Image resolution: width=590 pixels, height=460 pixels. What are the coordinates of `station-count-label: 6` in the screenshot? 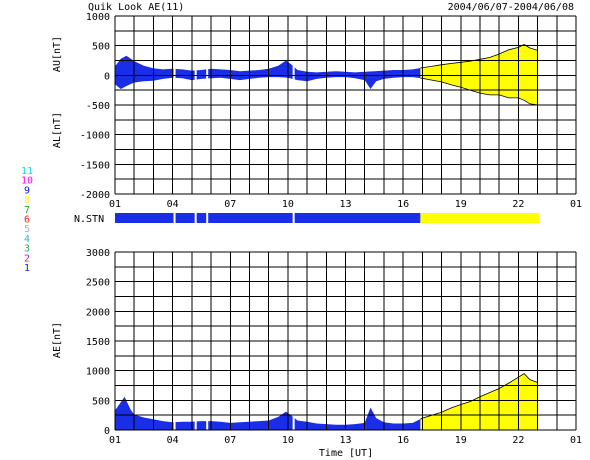 It's located at (27, 220).